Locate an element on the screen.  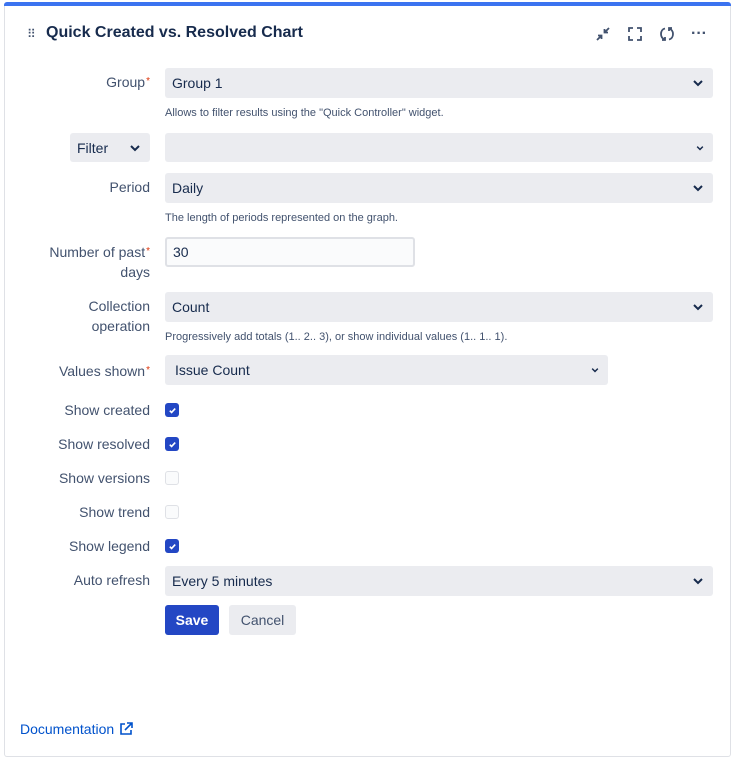
period-select: Daily is located at coordinates (439, 188).